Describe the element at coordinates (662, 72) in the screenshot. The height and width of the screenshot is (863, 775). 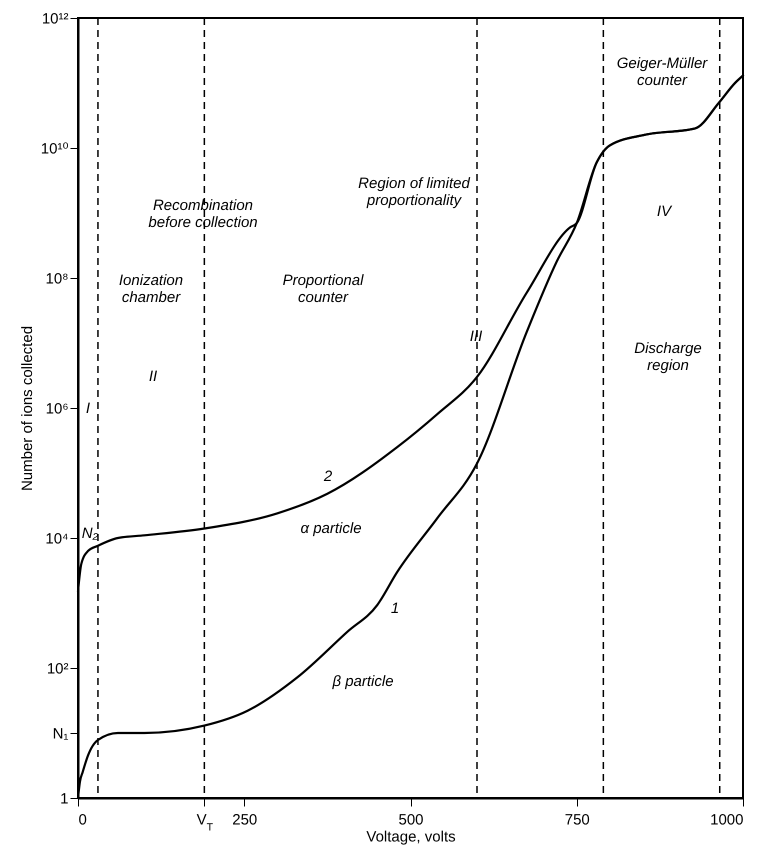
I see `annotation: Geiger-Müller counter` at that location.